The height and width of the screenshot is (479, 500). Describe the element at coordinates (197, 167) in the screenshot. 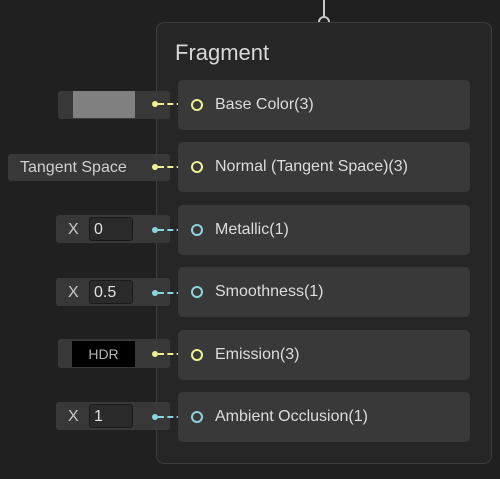

I see `normal-port` at that location.